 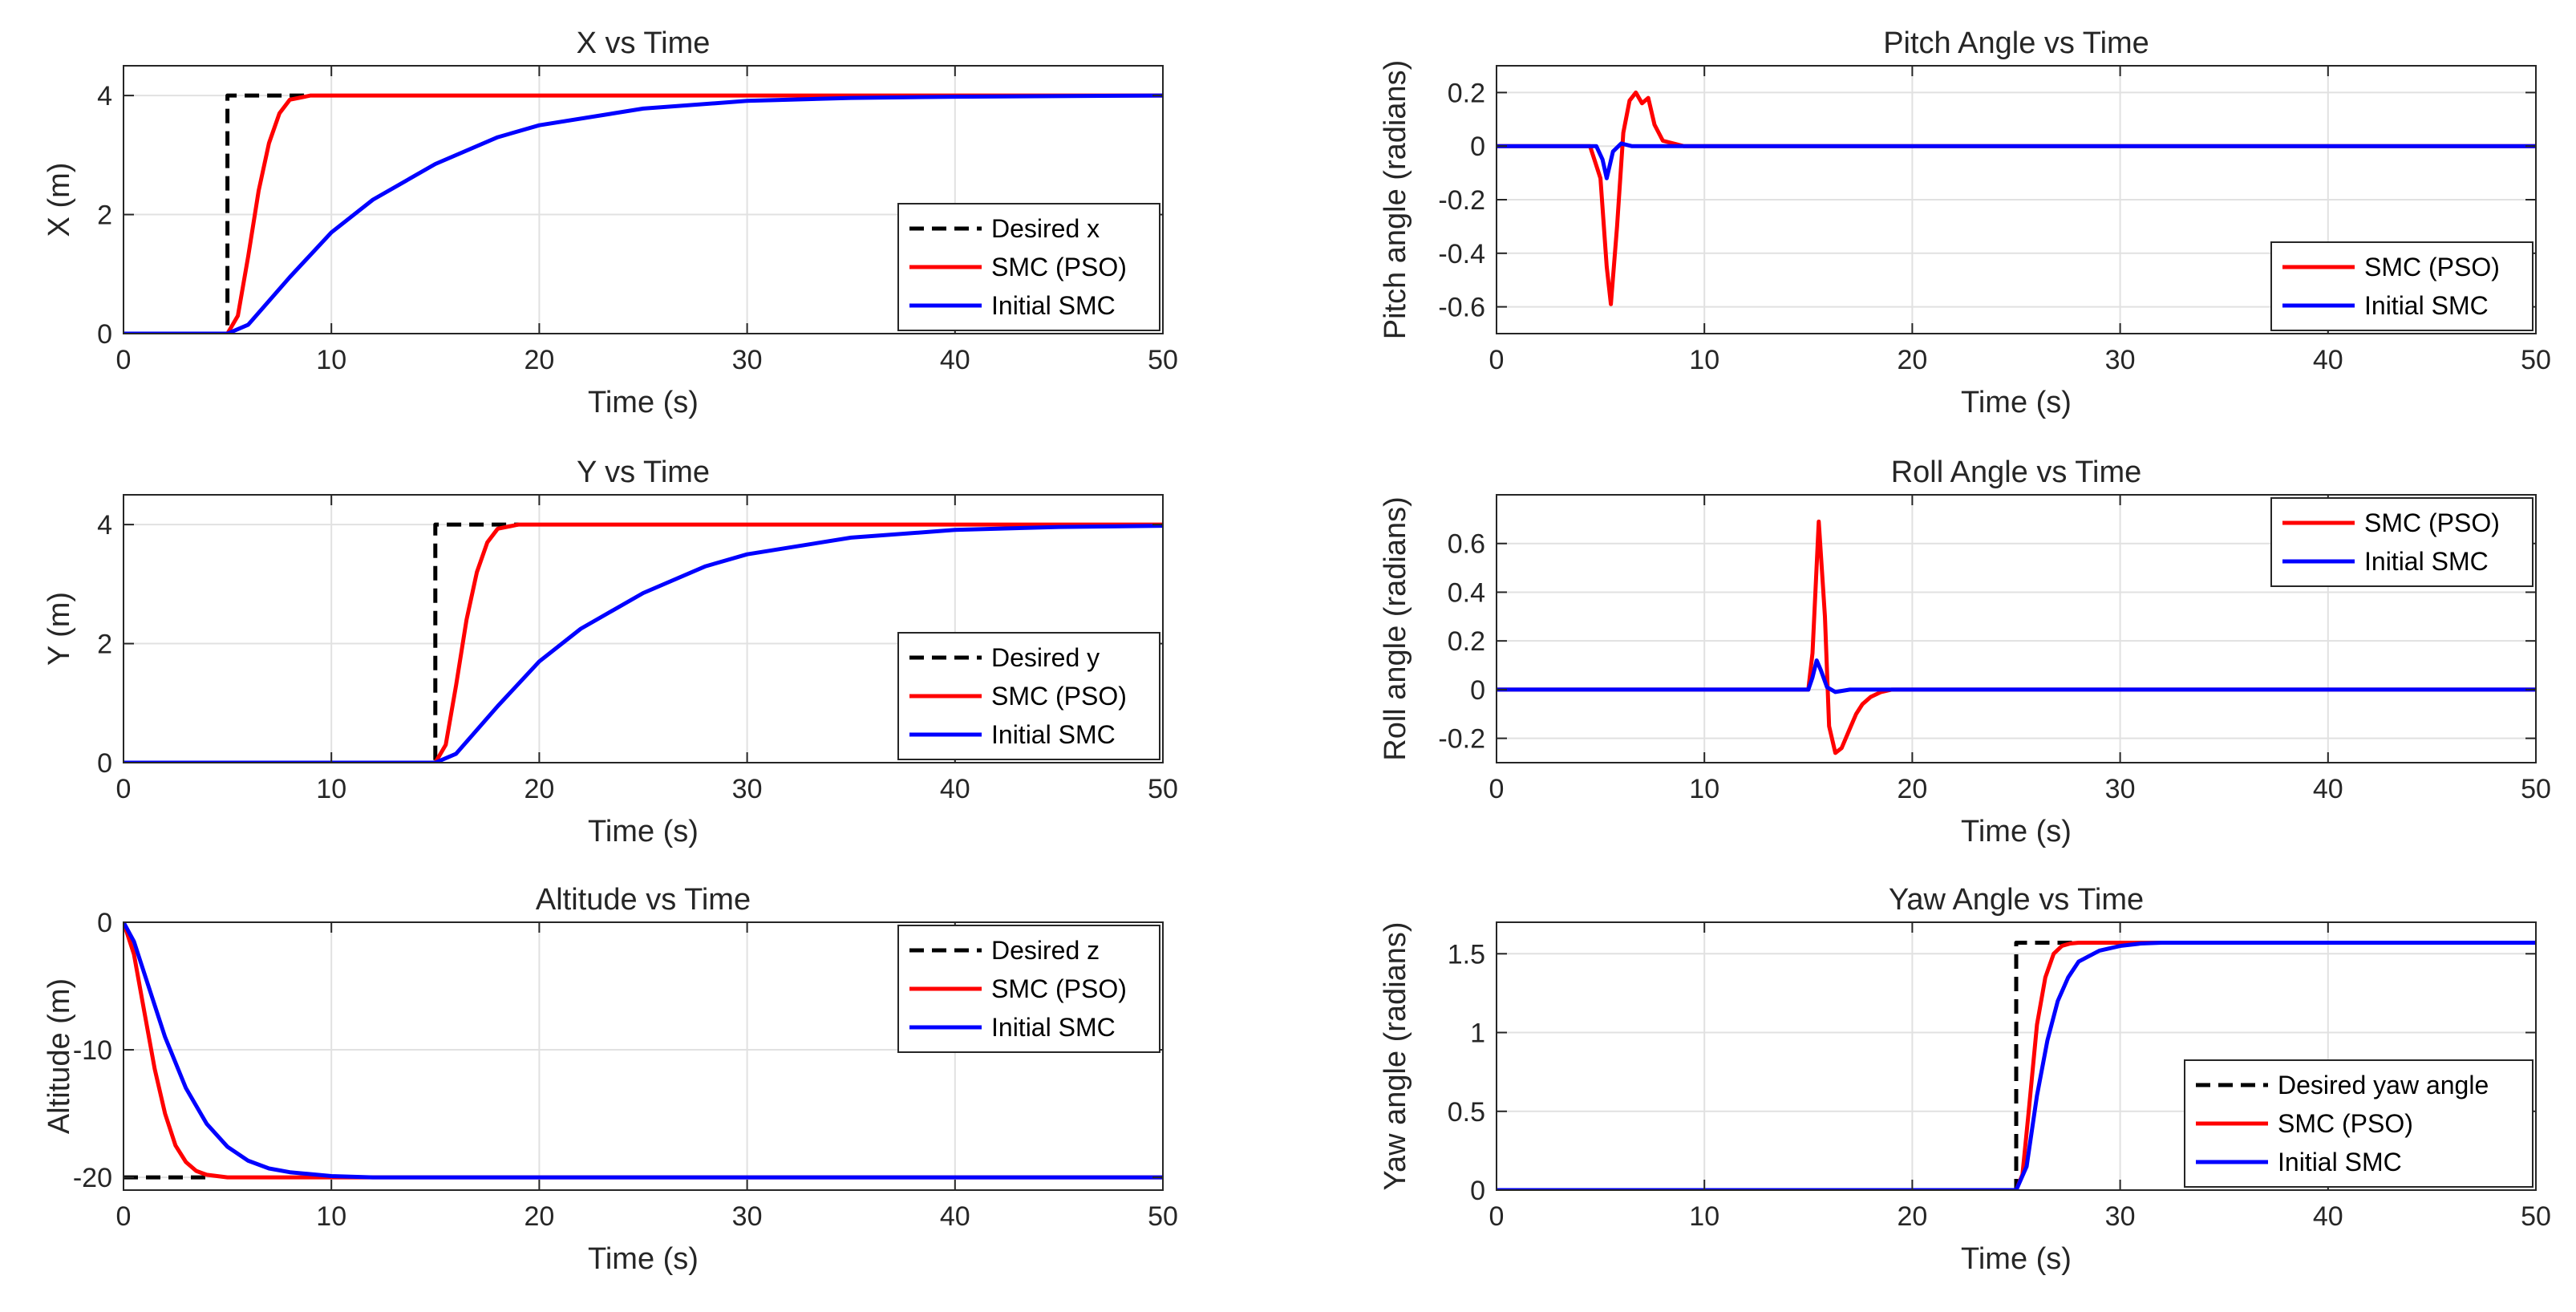 What do you see at coordinates (1045, 951) in the screenshot?
I see `legend-label: Desired z` at bounding box center [1045, 951].